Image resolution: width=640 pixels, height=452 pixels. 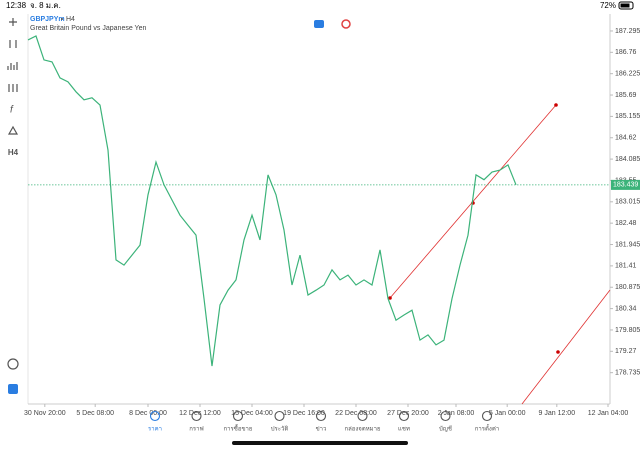 What do you see at coordinates (196, 429) in the screenshot?
I see `tab-label: กราฟ` at bounding box center [196, 429].